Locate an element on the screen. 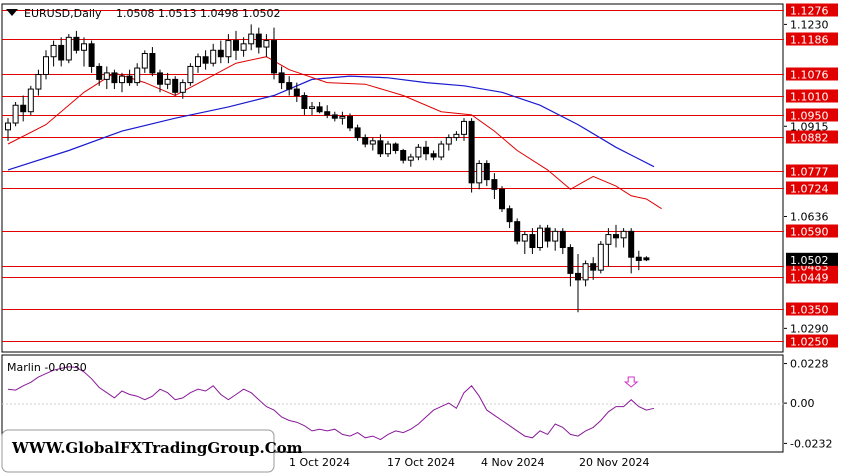 Image resolution: width=841 pixels, height=474 pixels. collapse-triangle-icon is located at coordinates (12, 12).